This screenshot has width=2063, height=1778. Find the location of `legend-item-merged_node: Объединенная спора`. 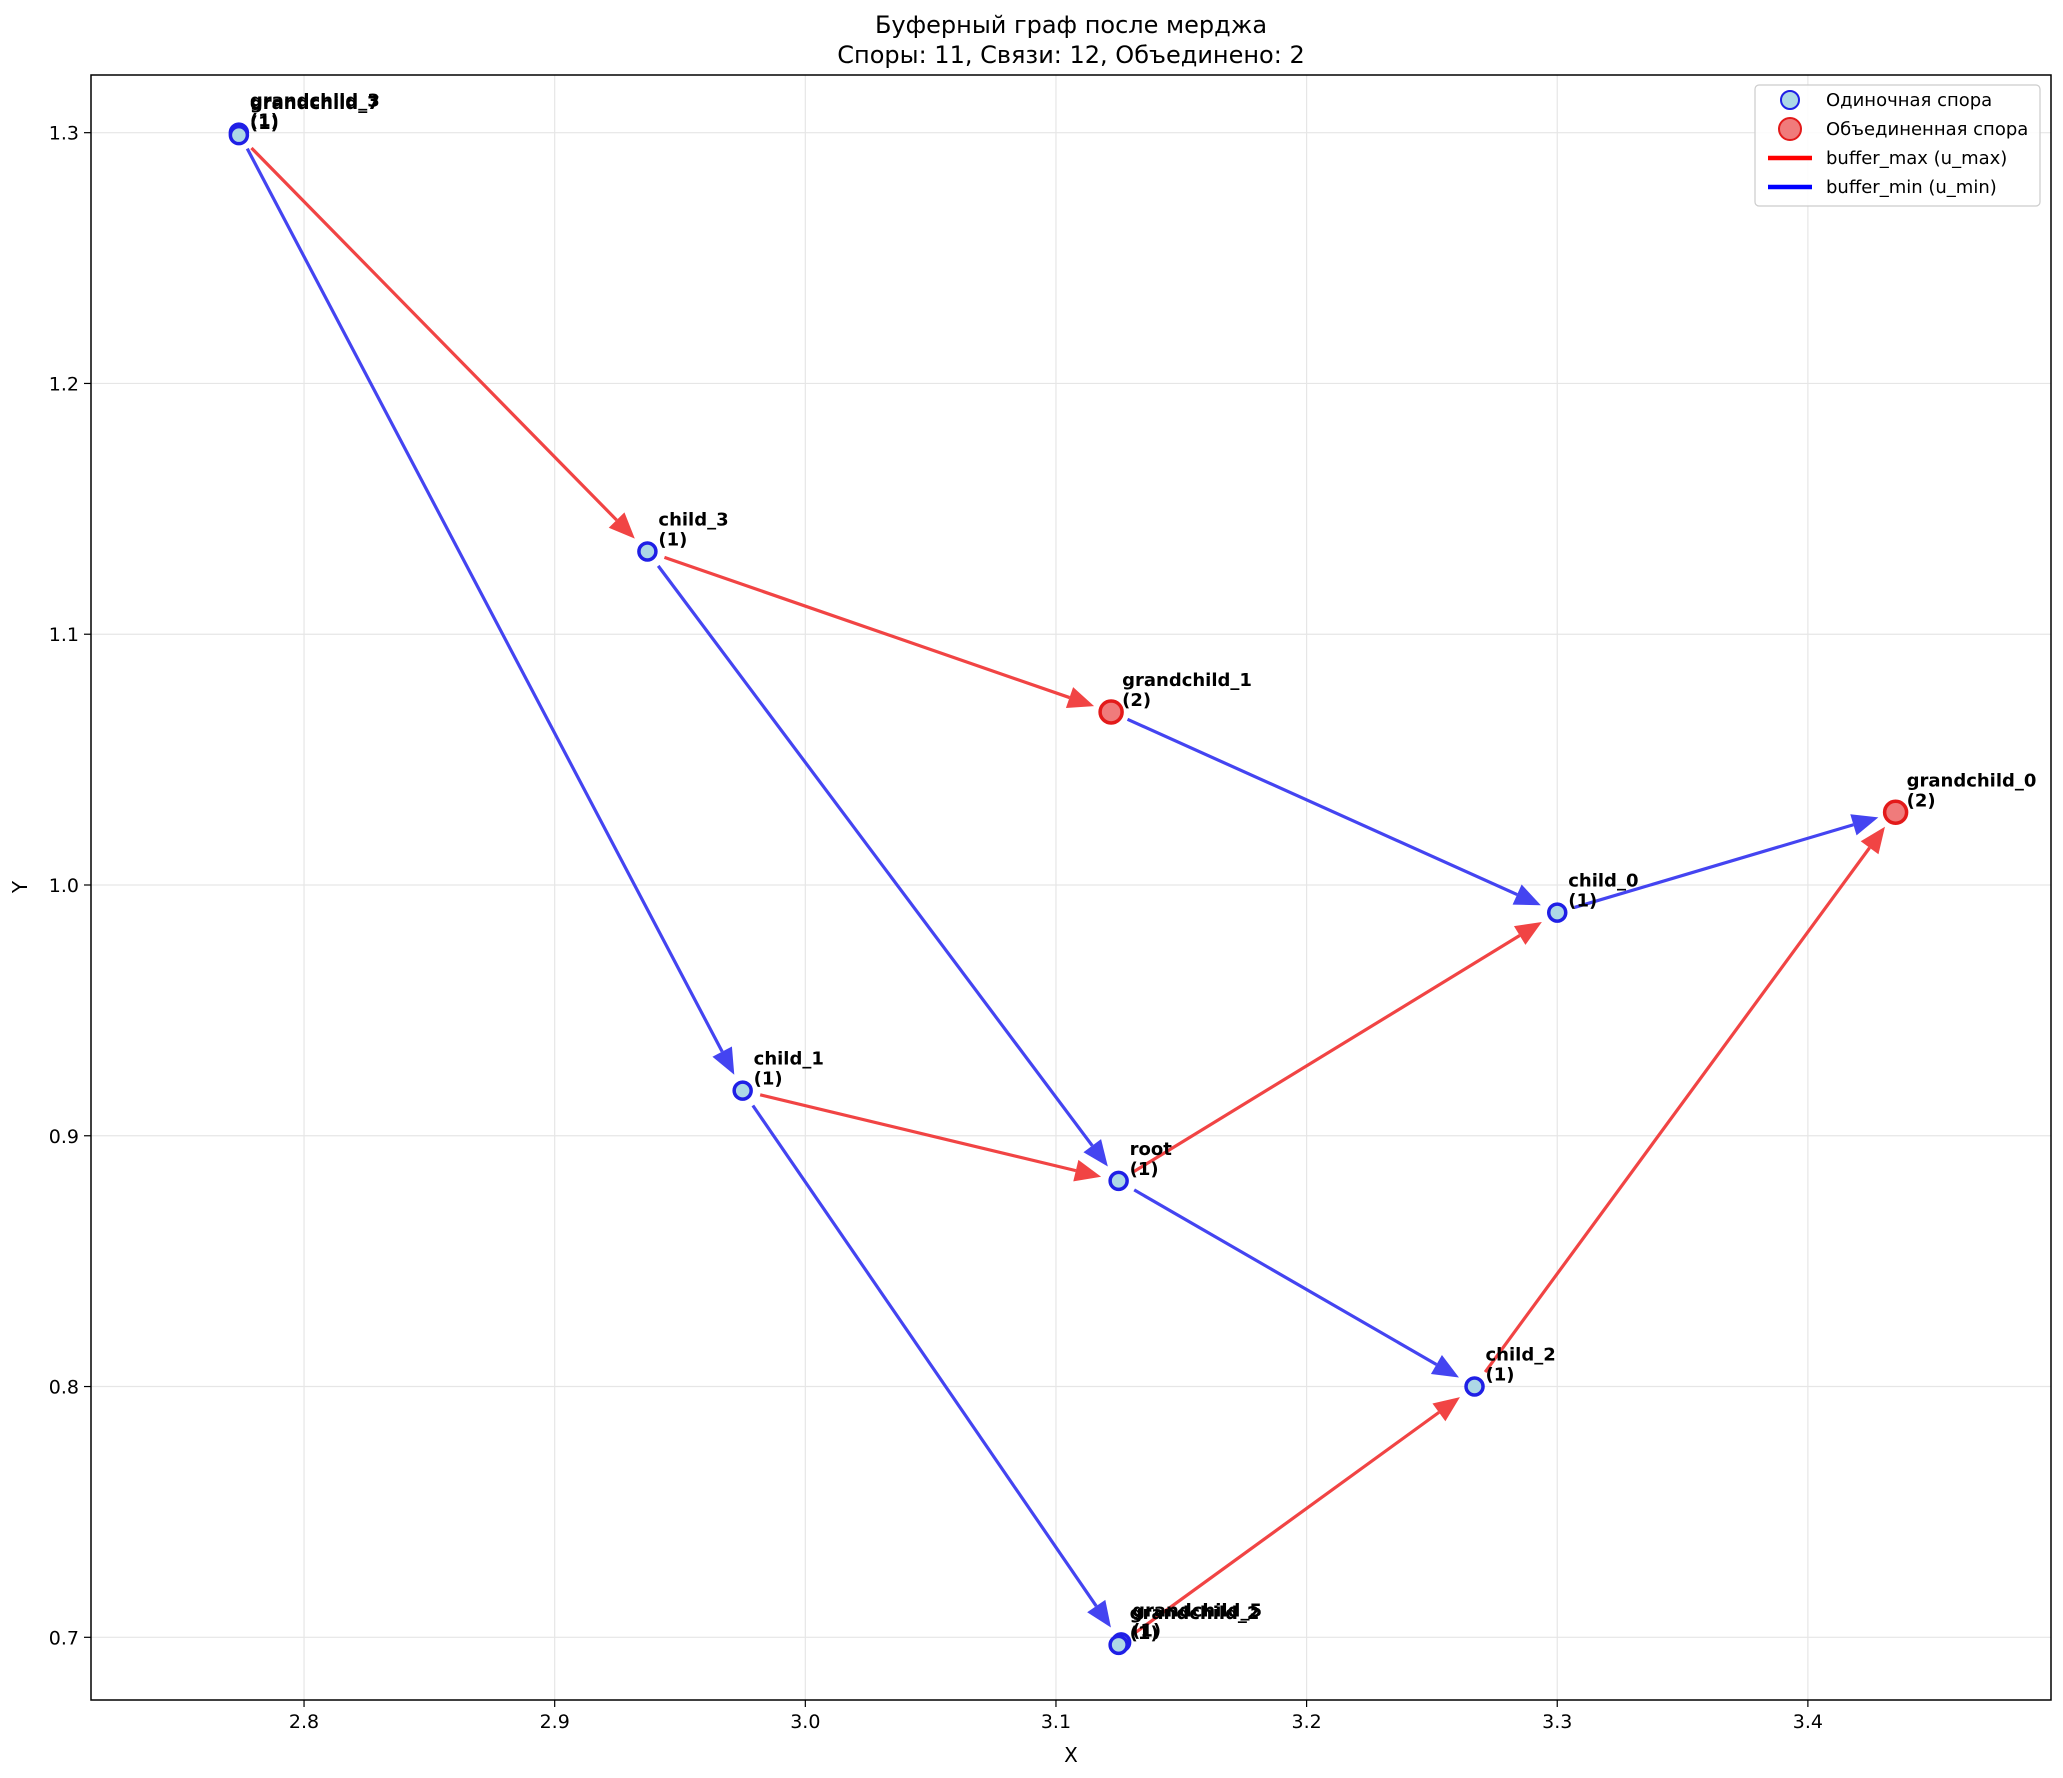

legend-item-merged_node: Объединенная спора is located at coordinates (1903, 129).